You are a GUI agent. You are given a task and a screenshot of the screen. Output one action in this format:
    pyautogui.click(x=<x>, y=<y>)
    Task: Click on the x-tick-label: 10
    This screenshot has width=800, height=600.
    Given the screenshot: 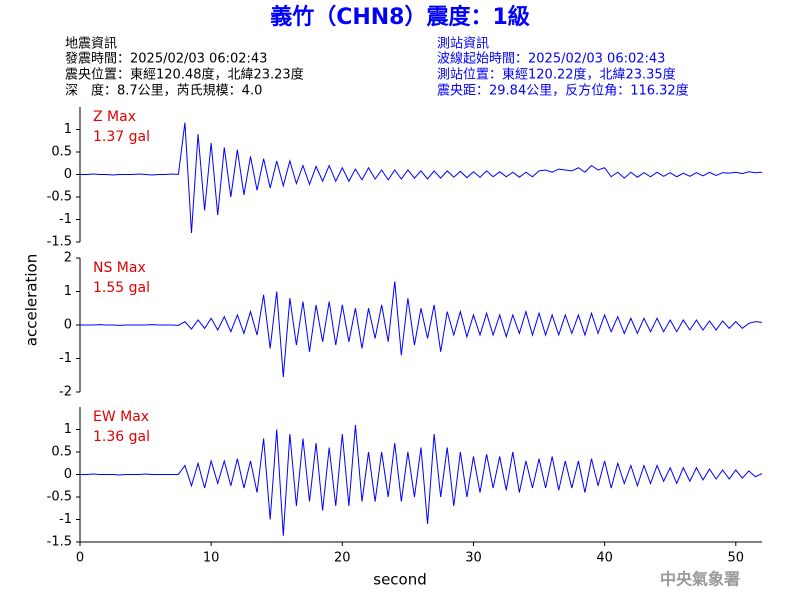 What is the action you would take?
    pyautogui.click(x=211, y=558)
    